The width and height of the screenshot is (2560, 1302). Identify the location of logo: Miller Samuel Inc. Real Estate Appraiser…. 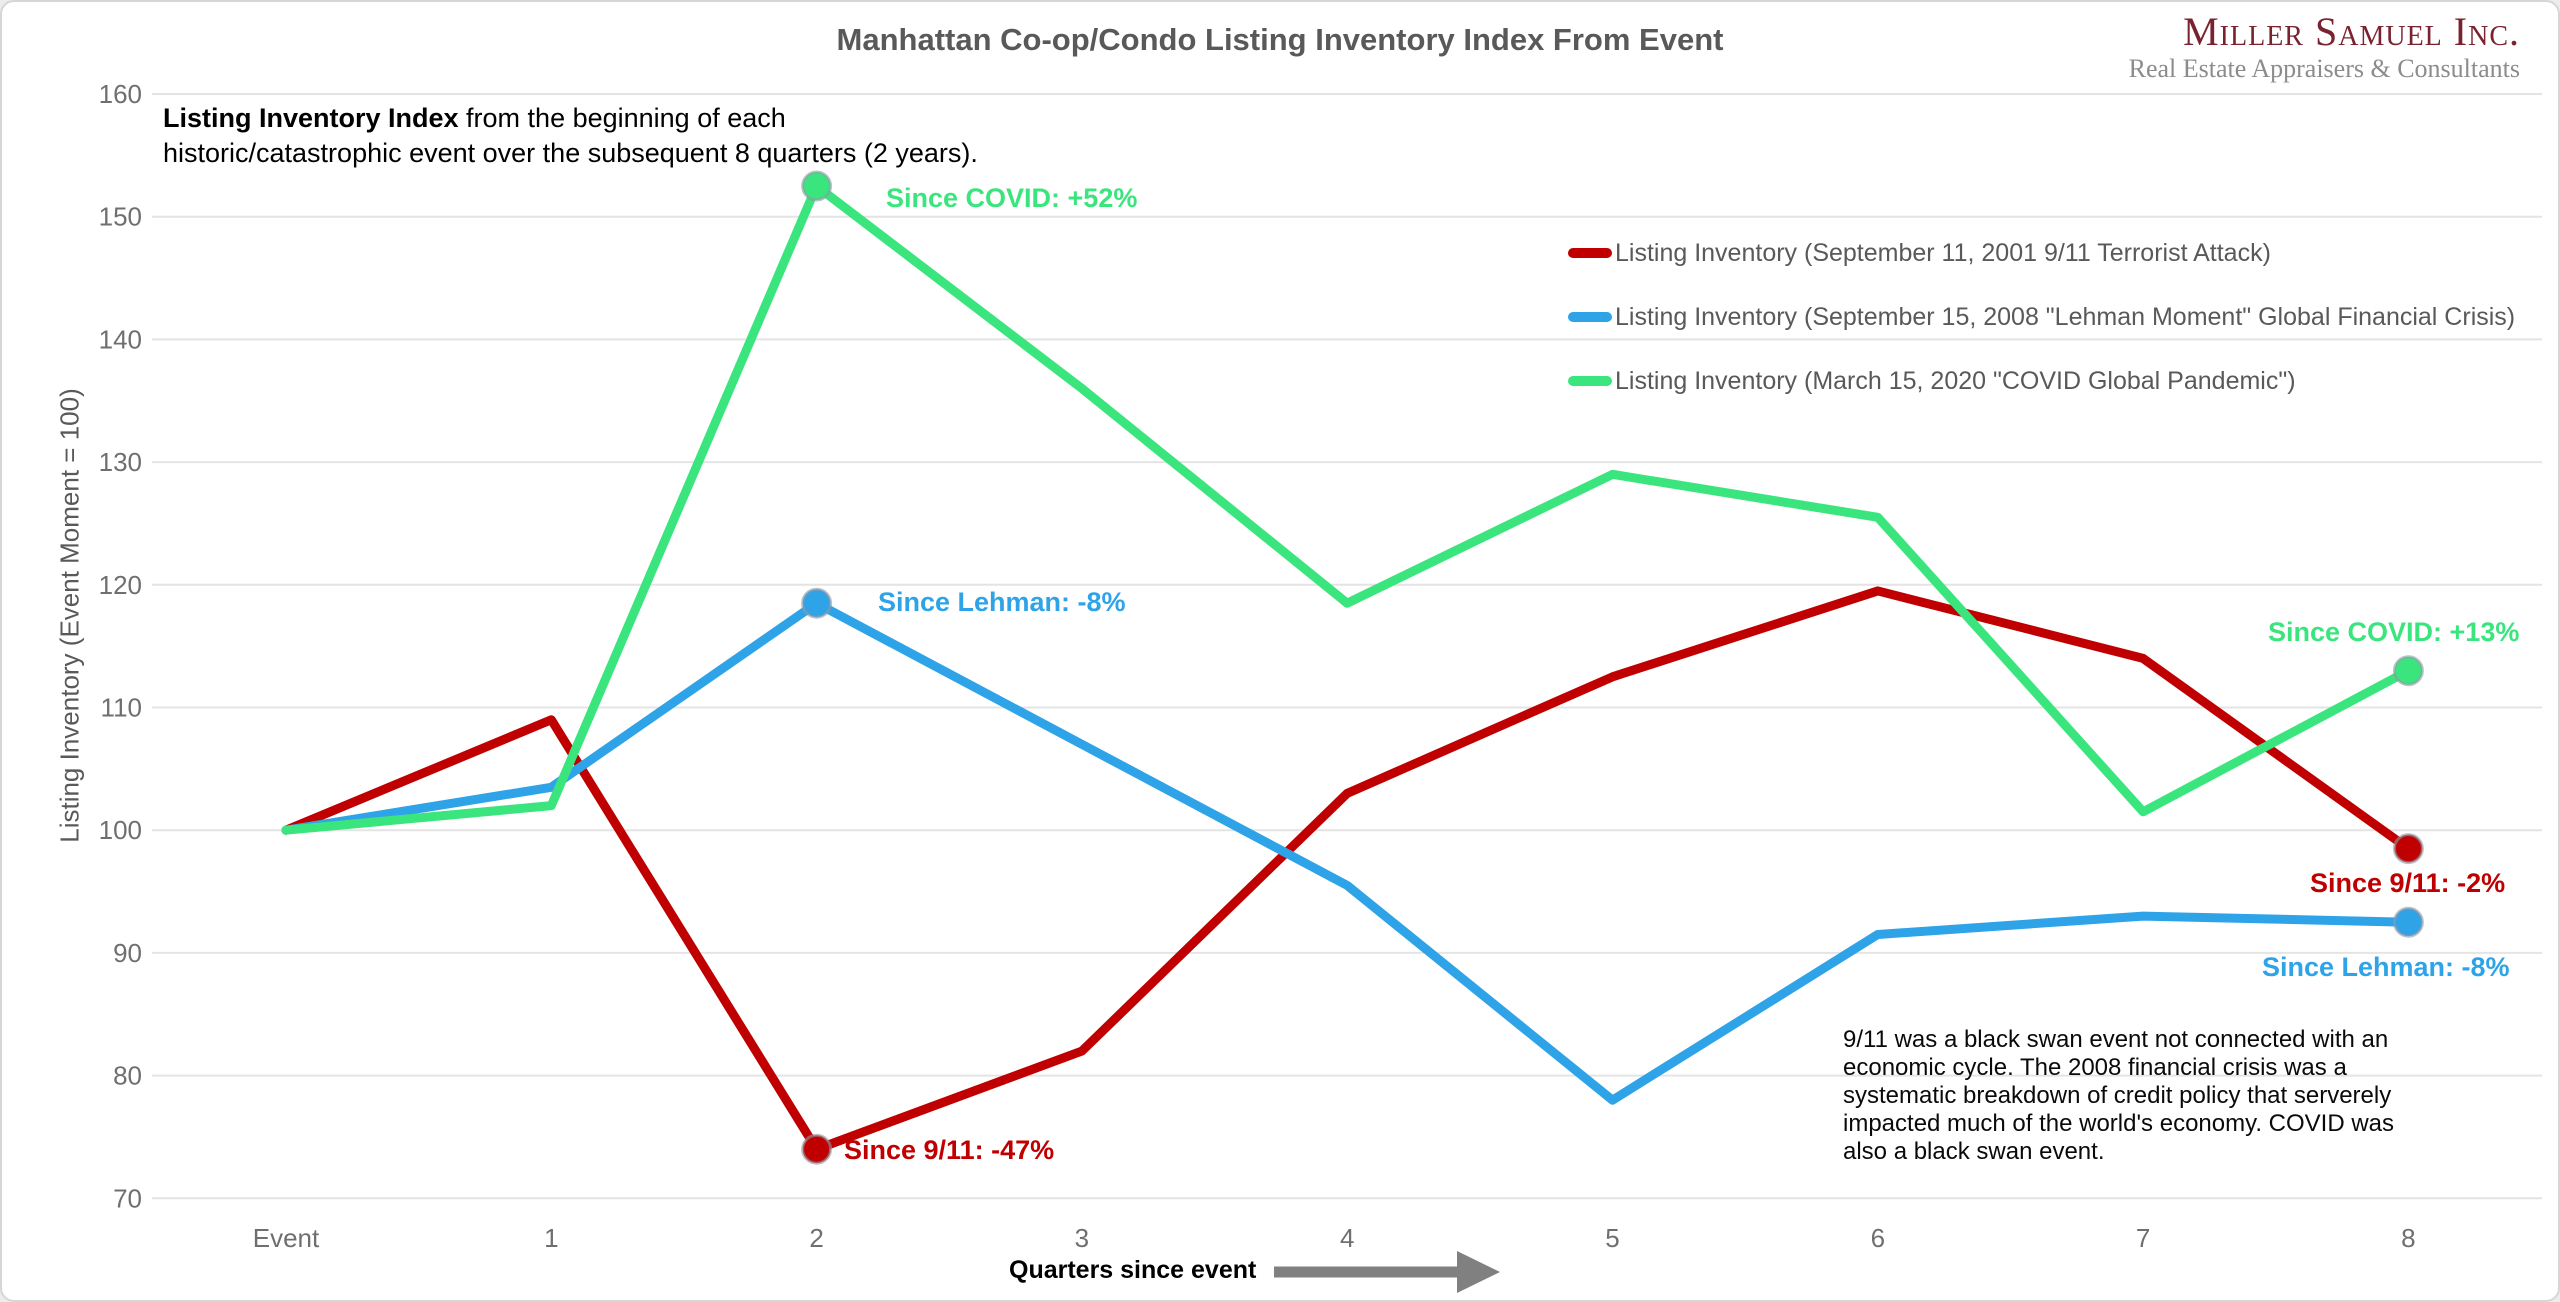
(2324, 47).